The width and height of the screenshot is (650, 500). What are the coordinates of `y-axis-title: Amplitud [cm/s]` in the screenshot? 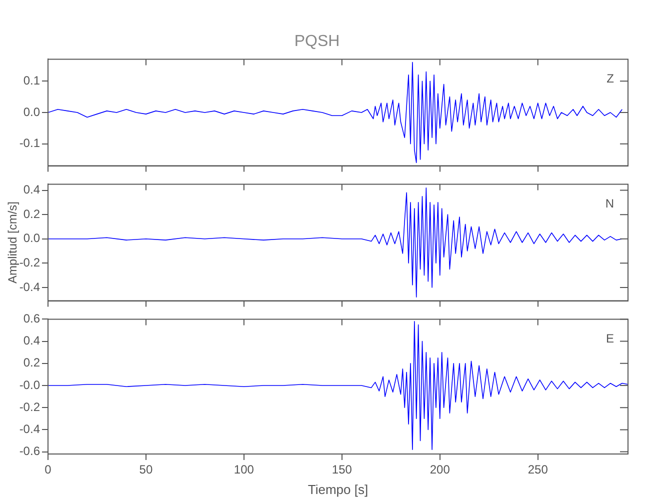 It's located at (13, 242).